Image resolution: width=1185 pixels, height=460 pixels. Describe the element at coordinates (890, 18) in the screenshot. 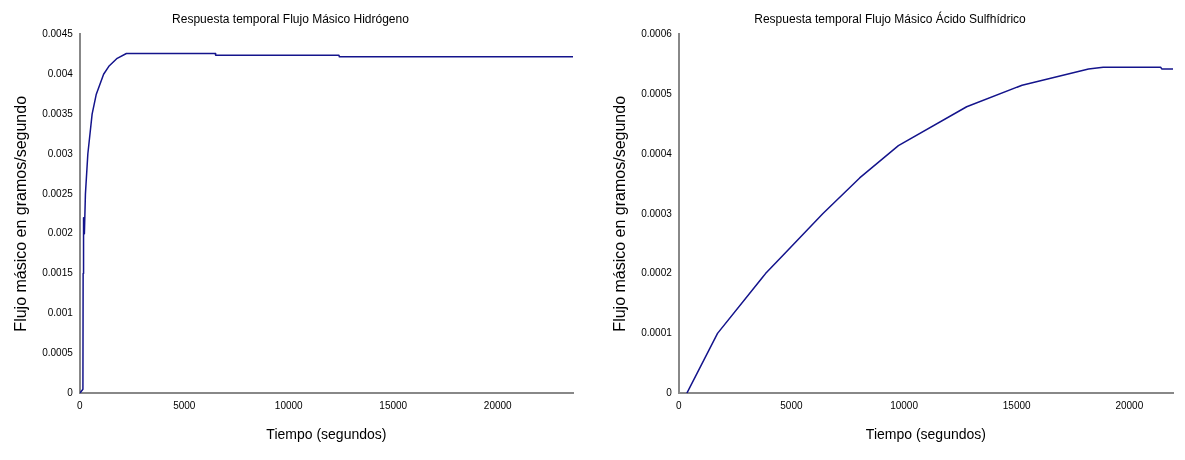

I see `chart-title: Respuesta temporal Flujo Másico Ácido Sulfhídrico` at that location.